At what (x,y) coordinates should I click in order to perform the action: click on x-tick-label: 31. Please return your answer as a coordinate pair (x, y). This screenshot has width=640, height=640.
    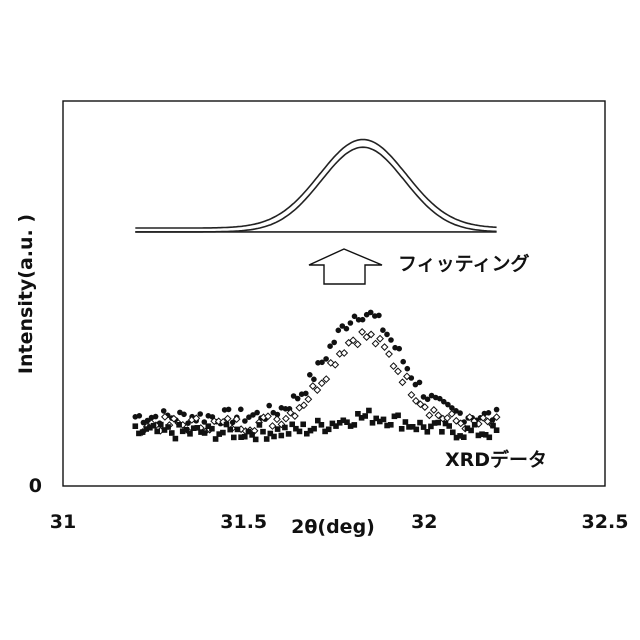
    Looking at the image, I should click on (63, 522).